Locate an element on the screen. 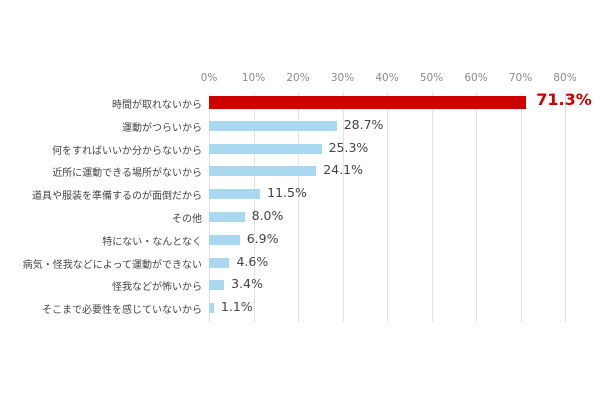 The height and width of the screenshot is (400, 600). value-label: 71.3% is located at coordinates (564, 99).